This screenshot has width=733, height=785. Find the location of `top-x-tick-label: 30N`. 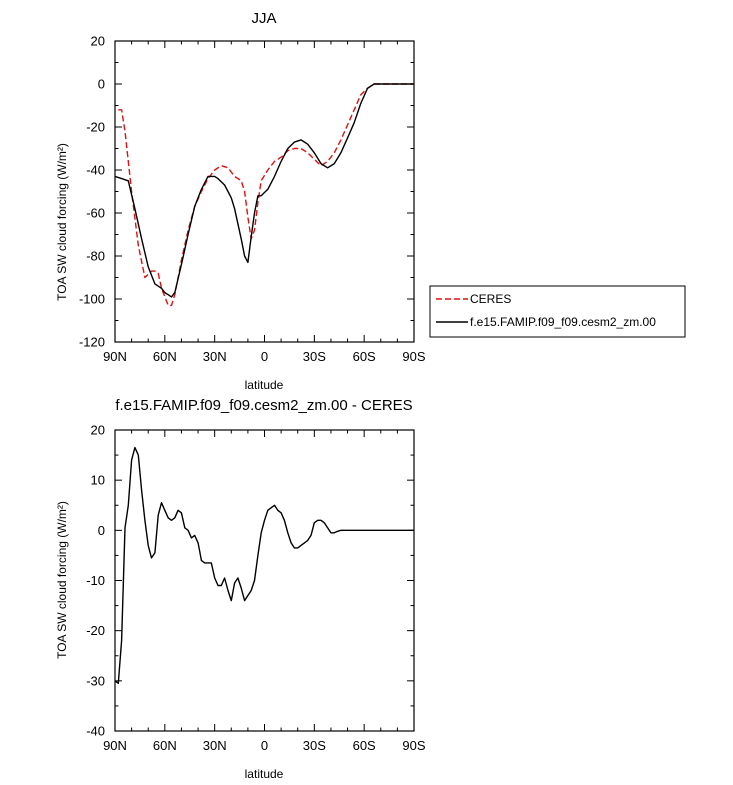

top-x-tick-label: 30N is located at coordinates (215, 356).